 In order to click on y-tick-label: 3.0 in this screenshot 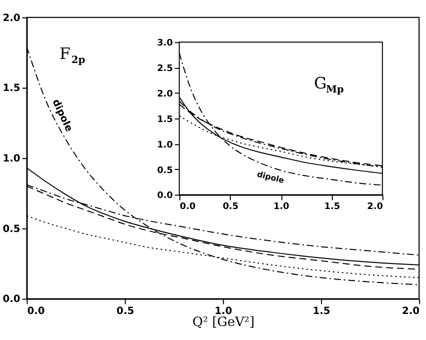, I will do `click(165, 43)`.